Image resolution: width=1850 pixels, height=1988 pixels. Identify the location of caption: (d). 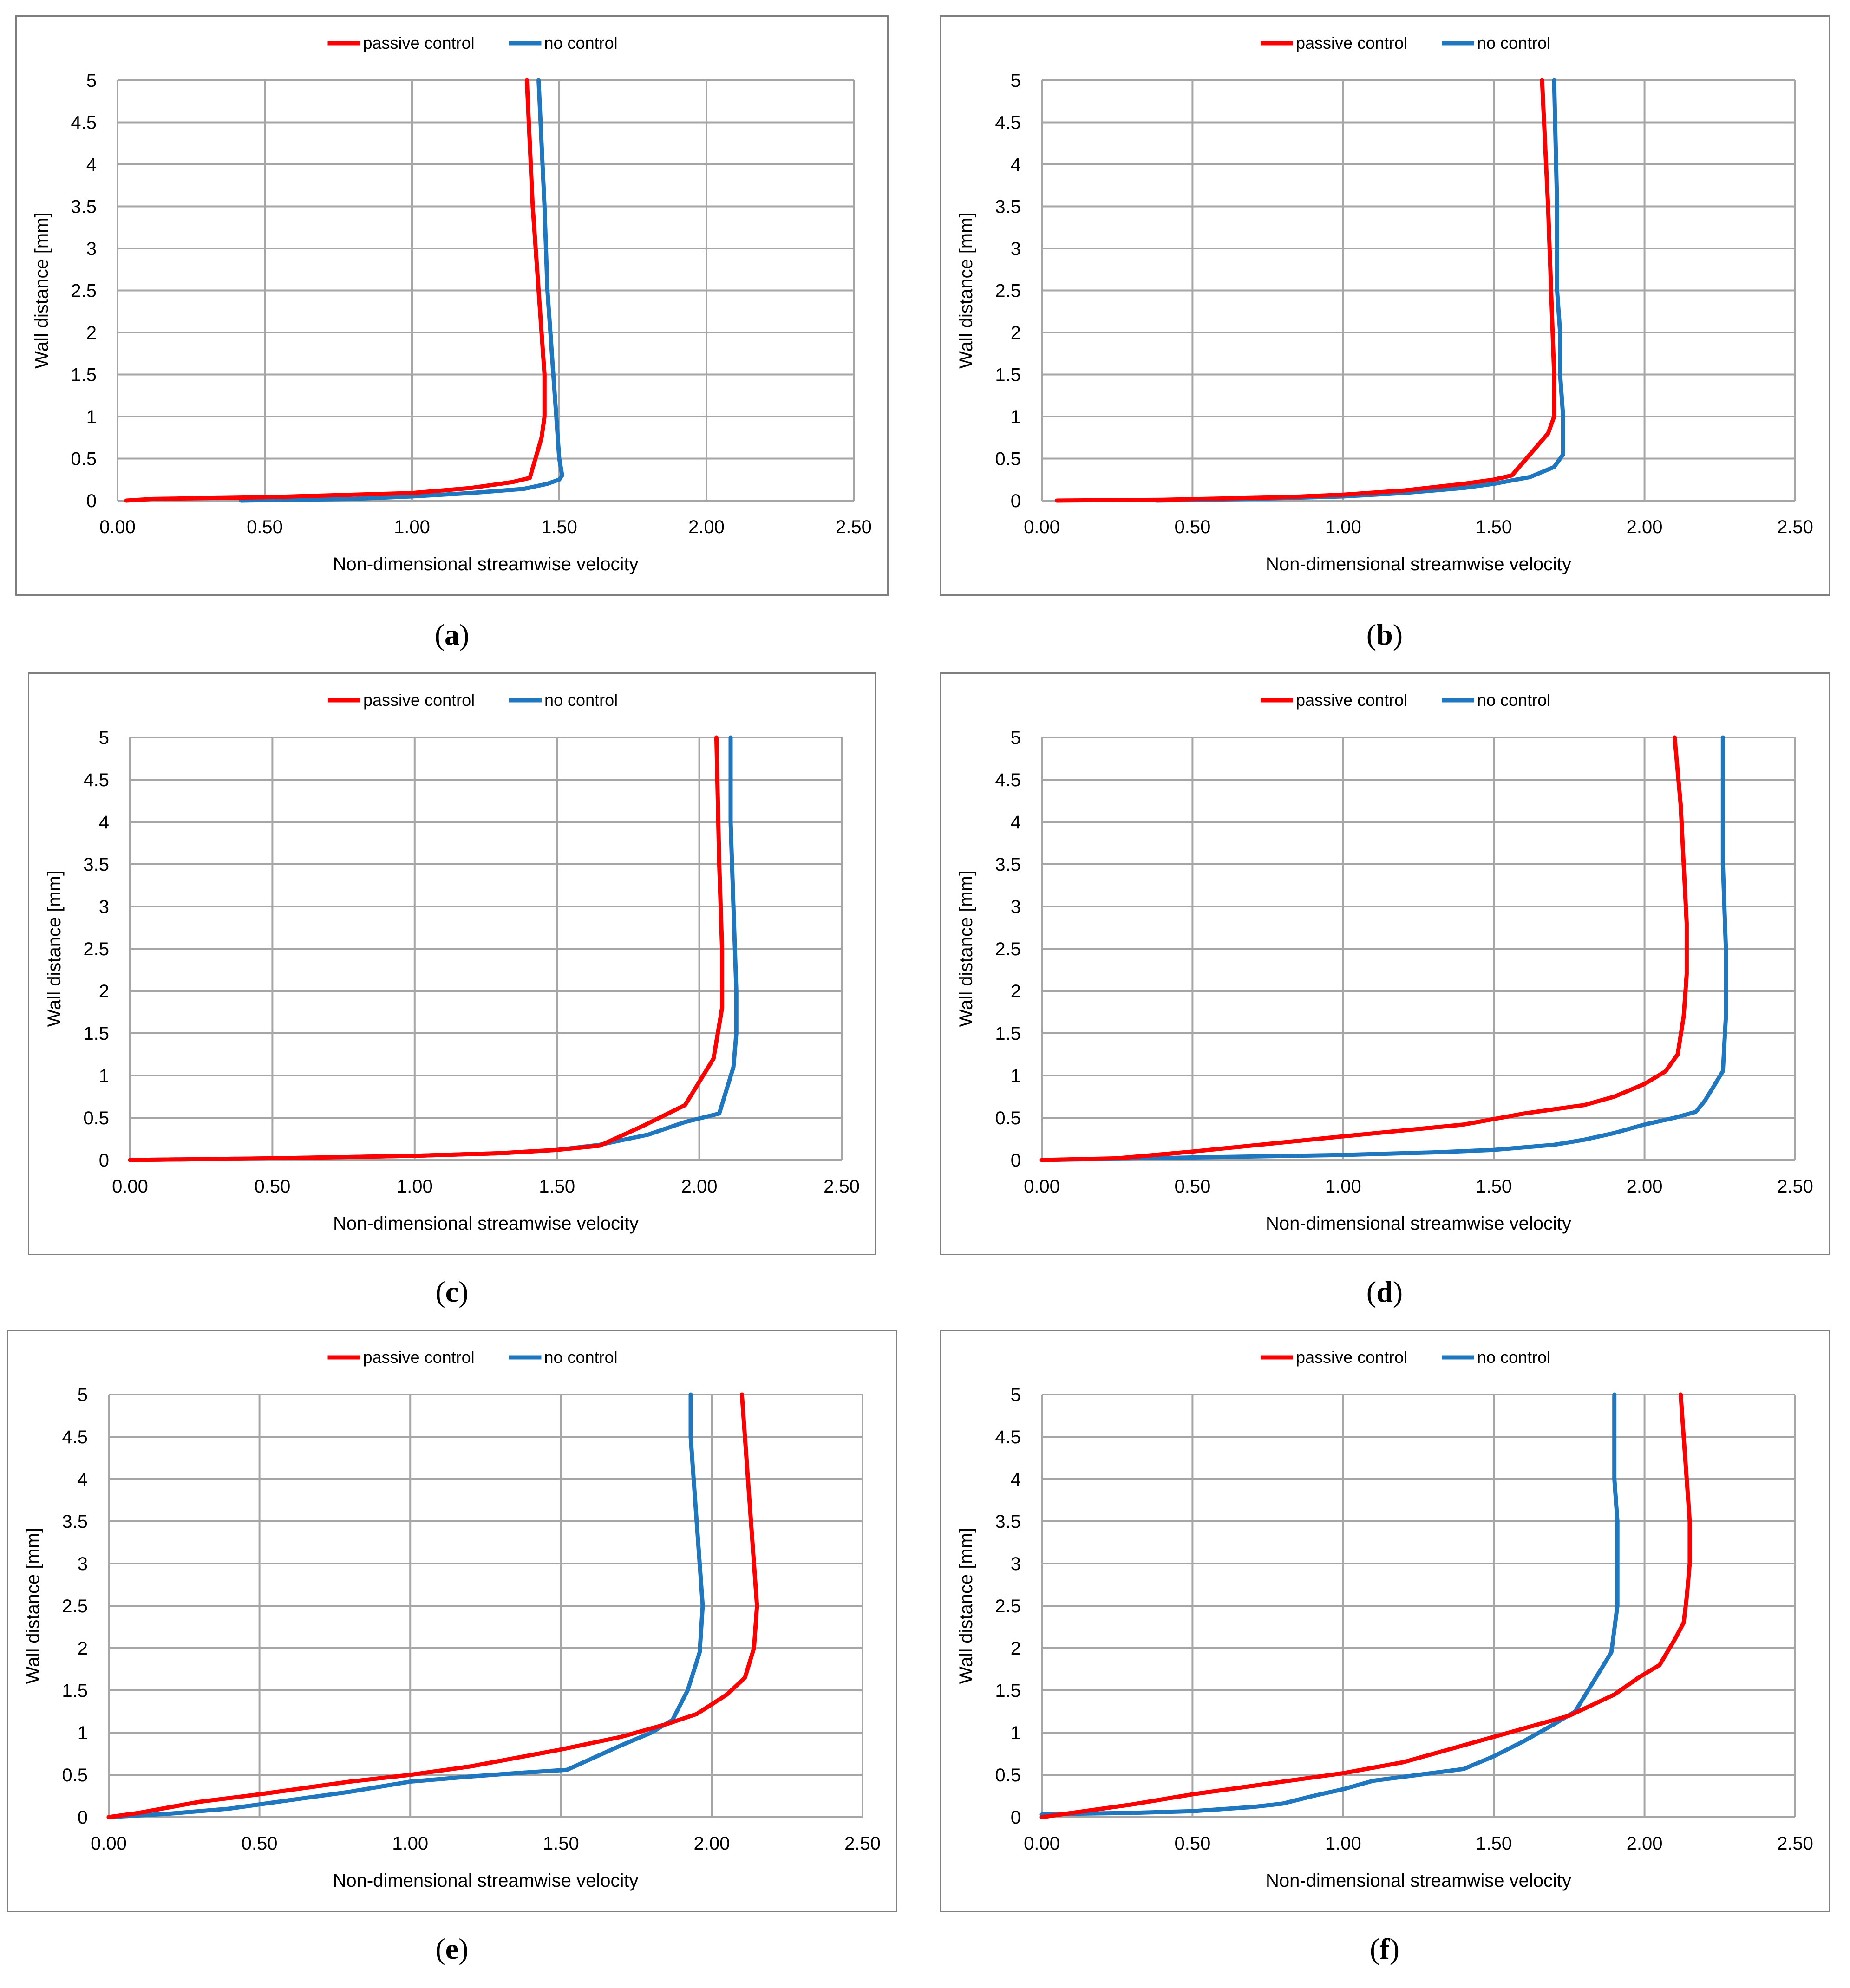
(1384, 1291).